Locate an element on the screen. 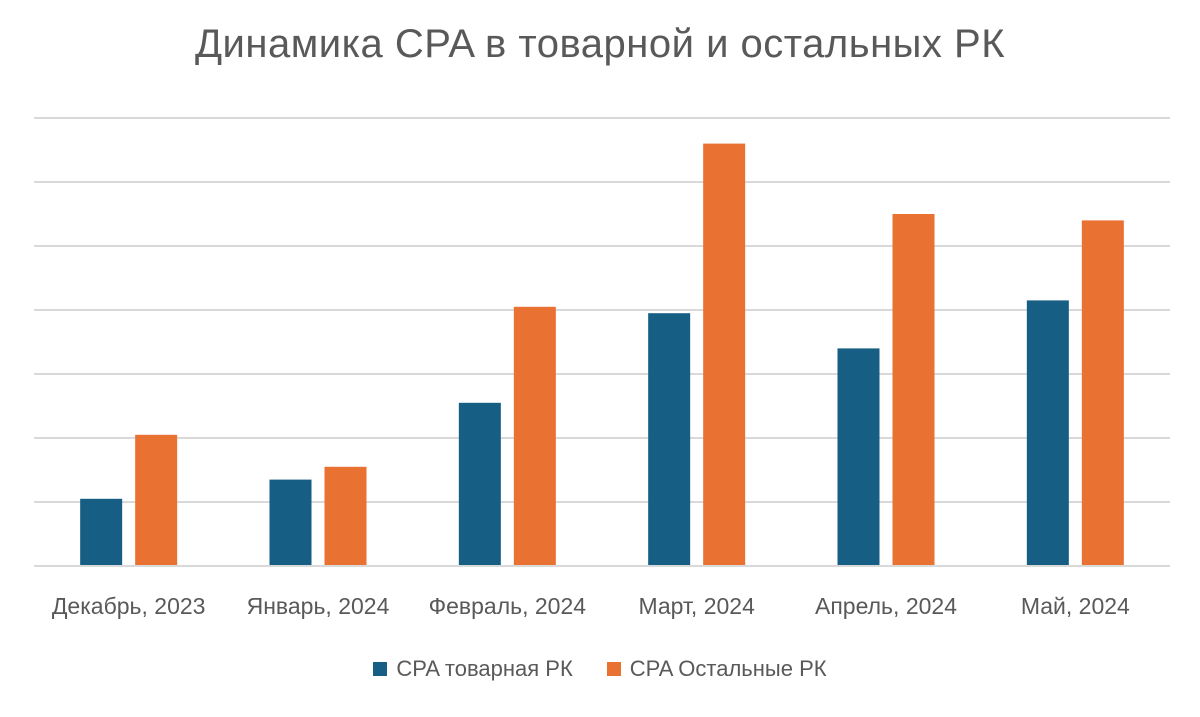 Image resolution: width=1200 pixels, height=717 pixels. legend-item-series-2: CPA Остальные РК is located at coordinates (716, 669).